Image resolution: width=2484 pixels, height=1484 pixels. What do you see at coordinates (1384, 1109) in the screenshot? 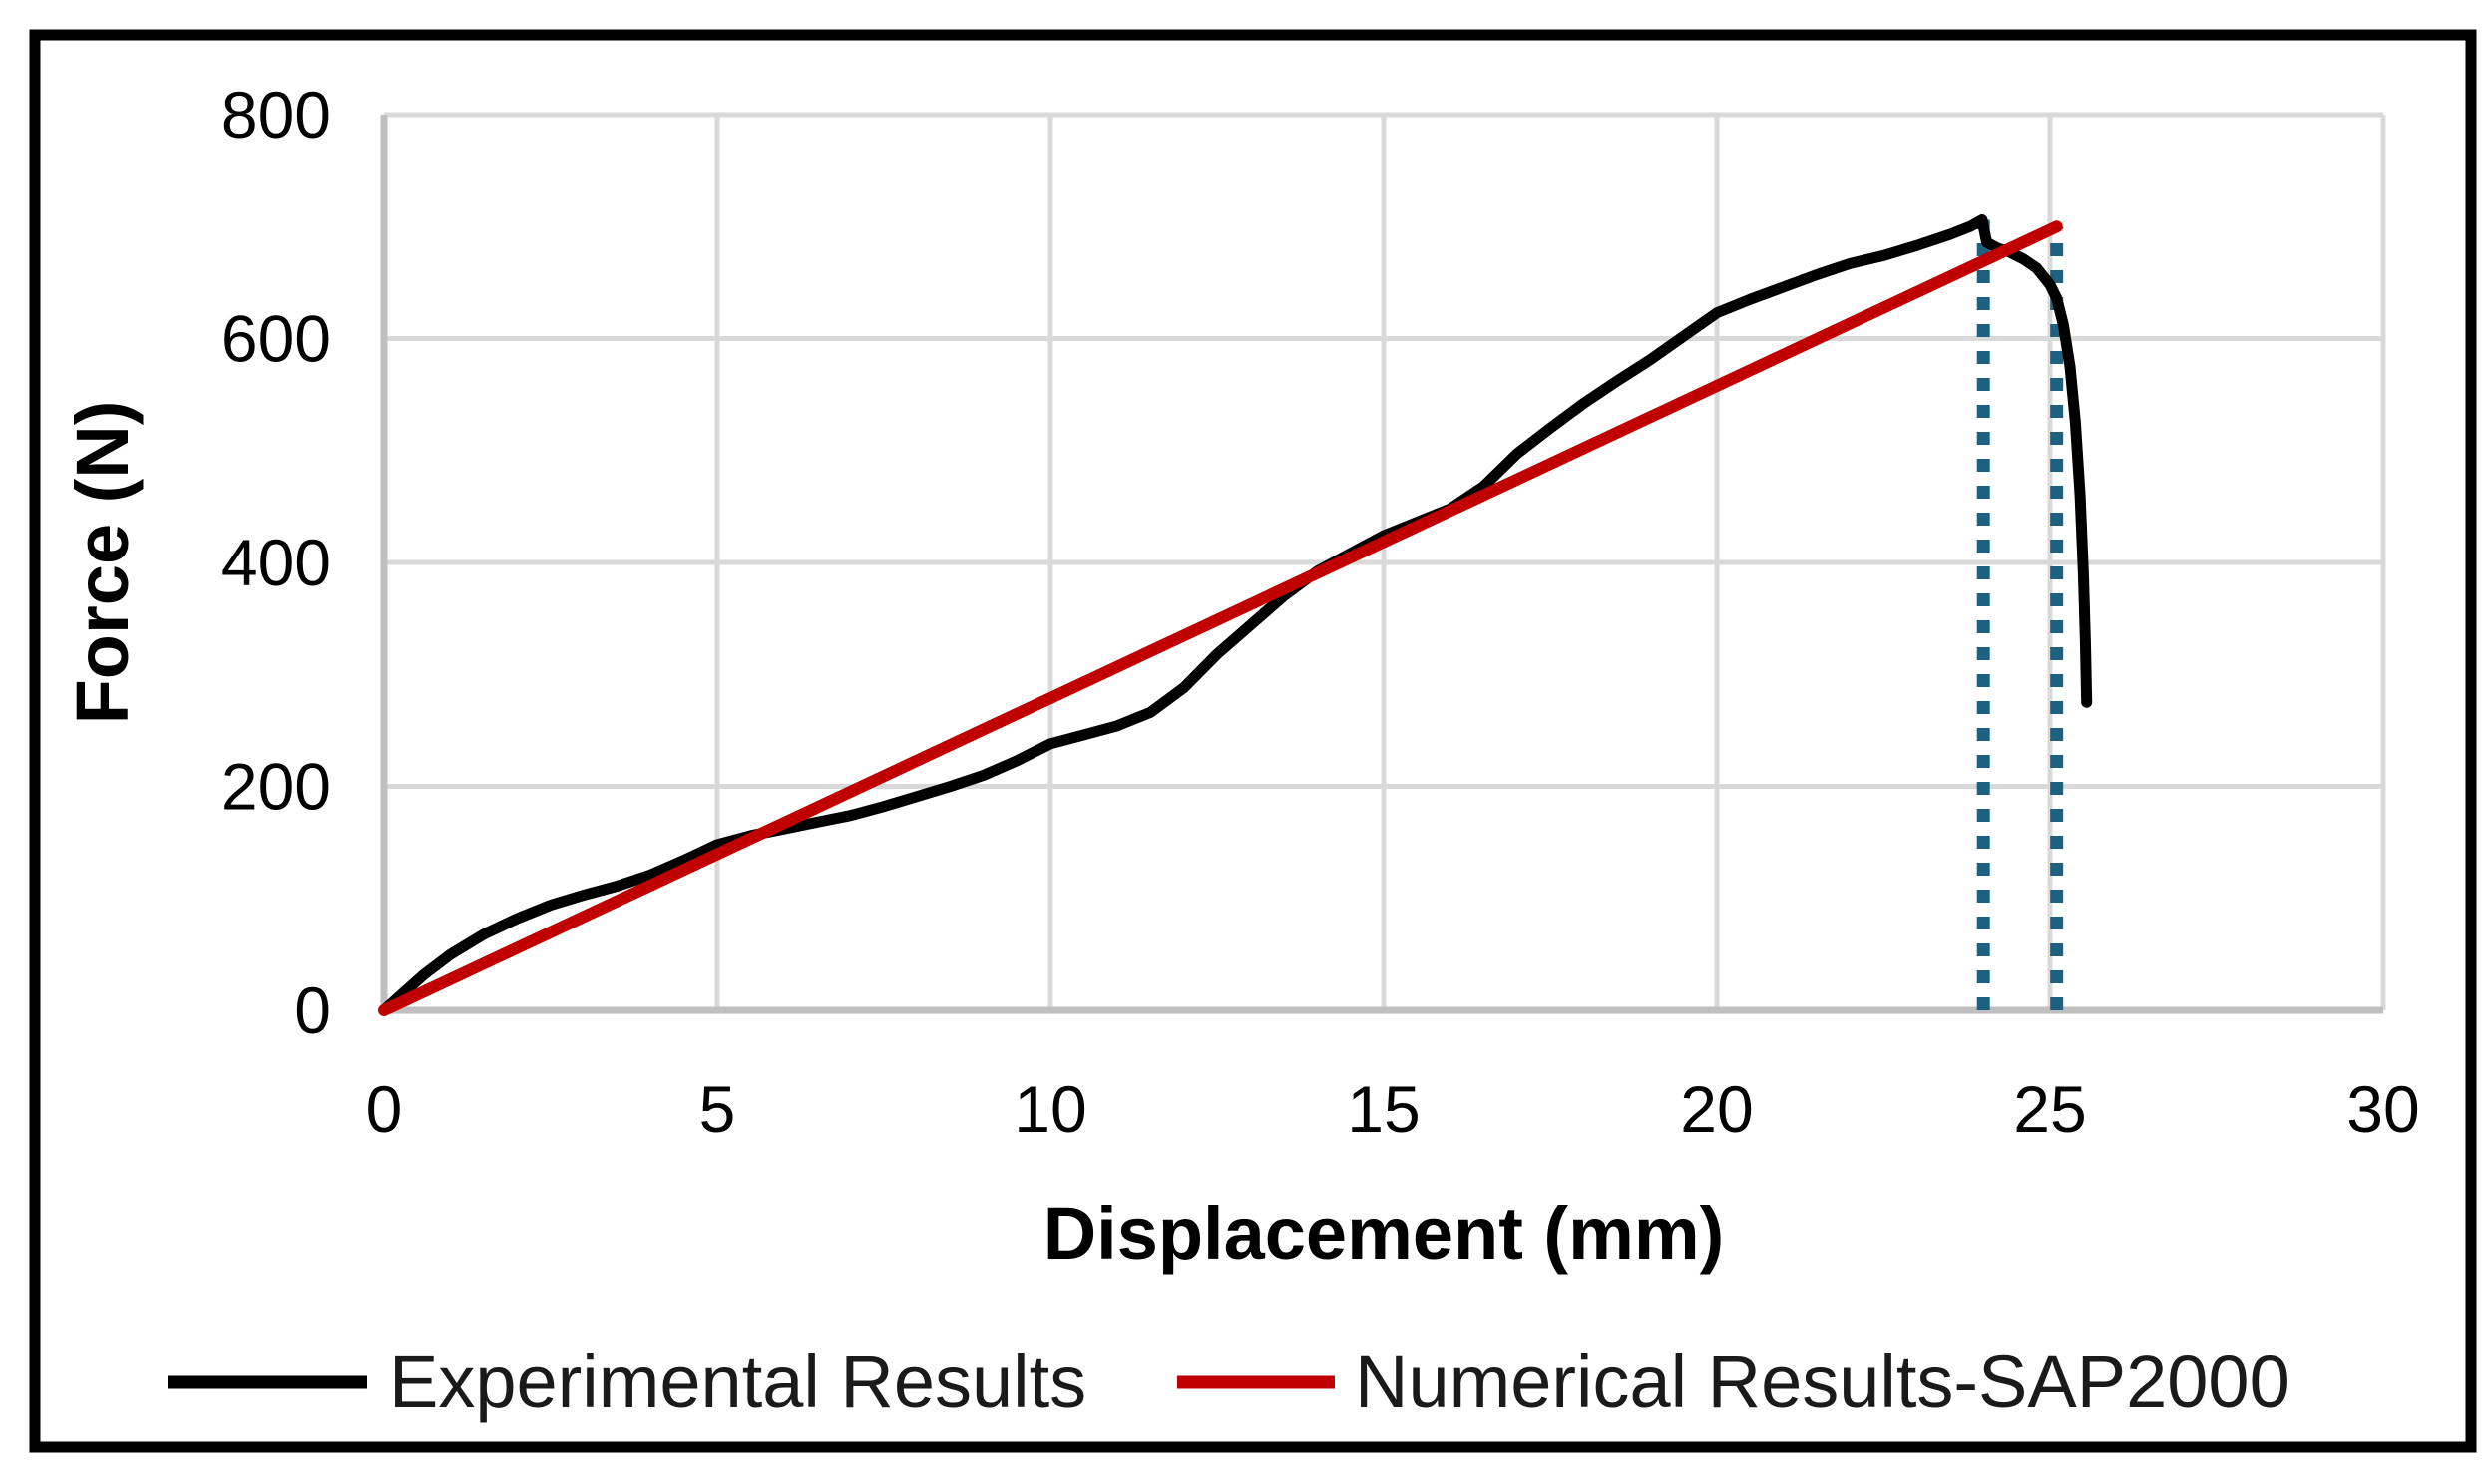
I see `x-tick-label-15: 15` at bounding box center [1384, 1109].